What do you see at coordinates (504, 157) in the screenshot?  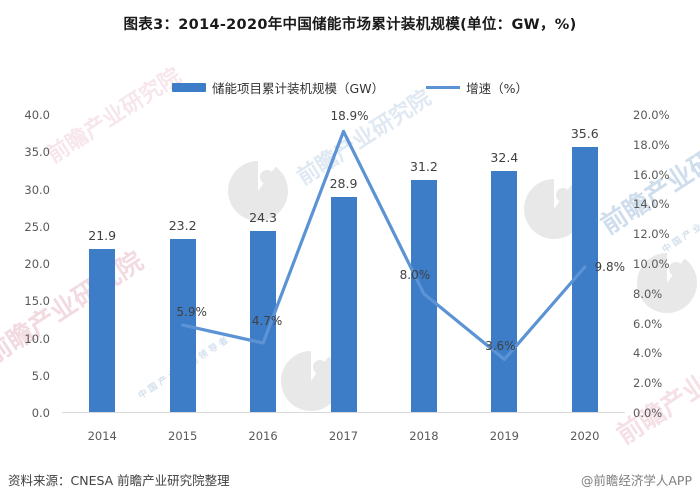 I see `bar-value-label-2019: 32.4` at bounding box center [504, 157].